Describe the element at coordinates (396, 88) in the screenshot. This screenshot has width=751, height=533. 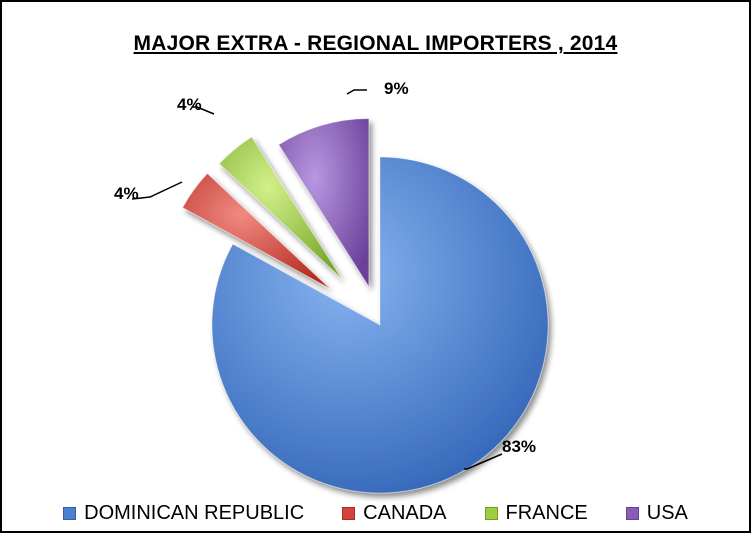
I see `data-label: 9%` at that location.